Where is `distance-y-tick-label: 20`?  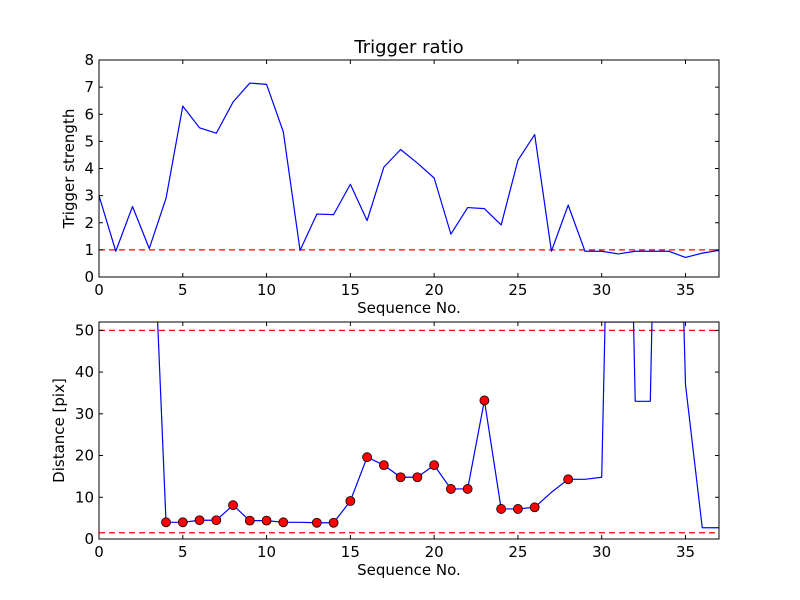 distance-y-tick-label: 20 is located at coordinates (84, 456).